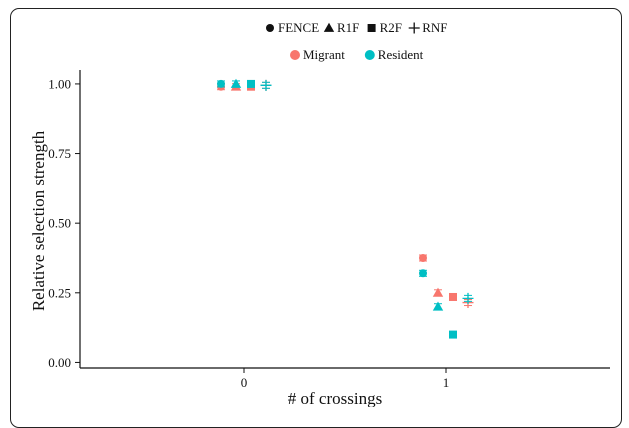 This screenshot has width=629, height=428. I want to click on legend-label: RNF, so click(434, 27).